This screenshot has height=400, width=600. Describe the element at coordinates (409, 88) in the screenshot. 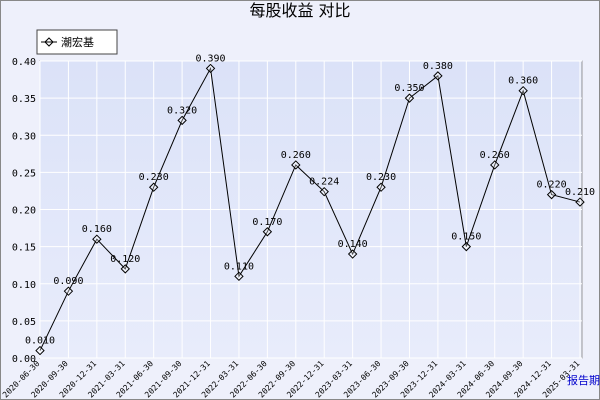

I see `data-label: 0.350` at that location.